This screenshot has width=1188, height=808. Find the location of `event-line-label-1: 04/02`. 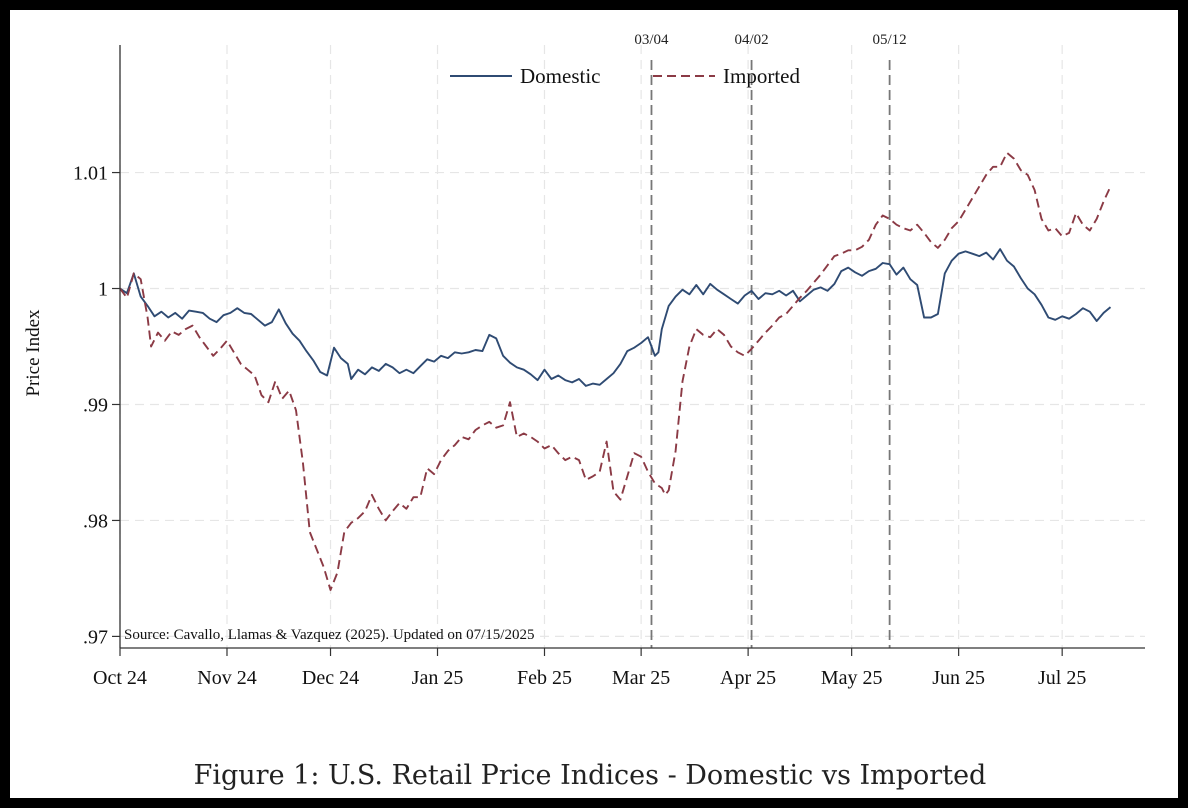

event-line-label-1: 04/02 is located at coordinates (751, 40).